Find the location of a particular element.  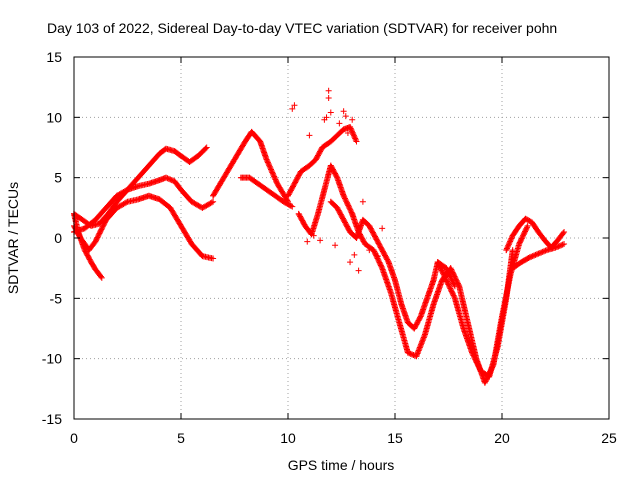

outlier-points is located at coordinates (337, 180).